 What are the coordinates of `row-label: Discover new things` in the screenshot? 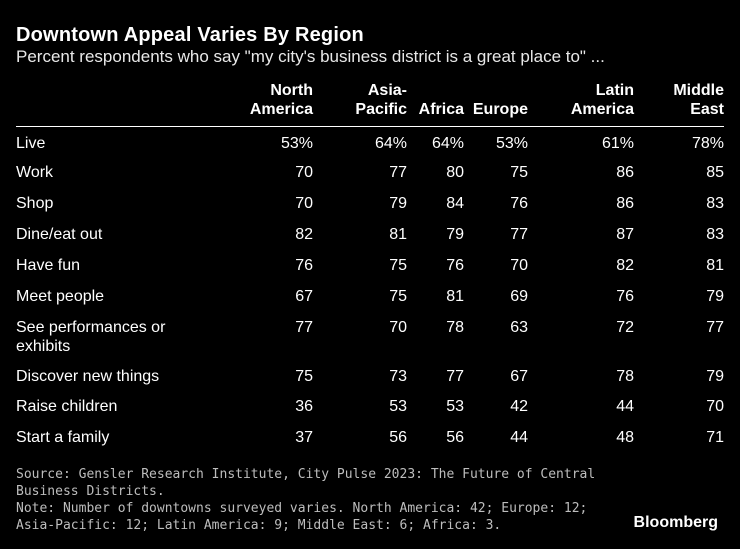 It's located at (87, 376).